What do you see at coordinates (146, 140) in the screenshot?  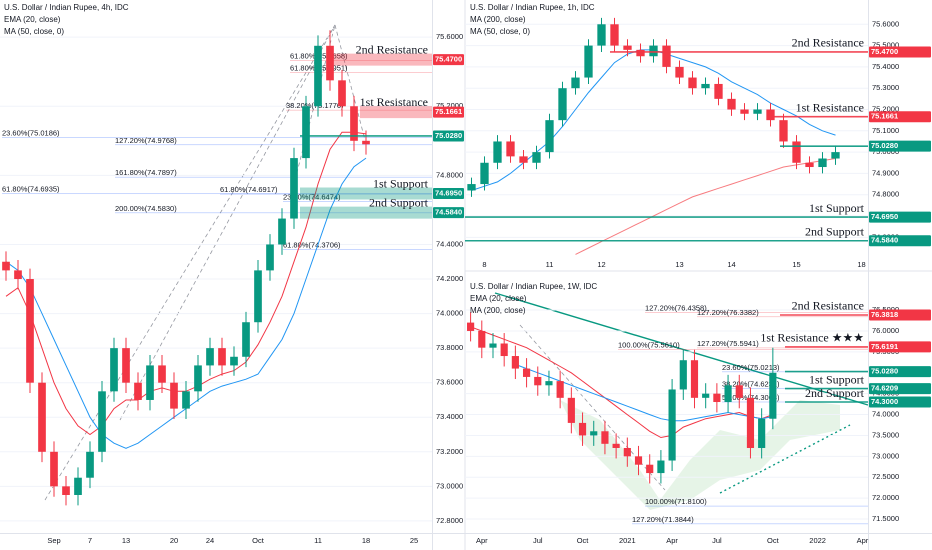 I see `fib-label: 127.20%(74.9768)` at bounding box center [146, 140].